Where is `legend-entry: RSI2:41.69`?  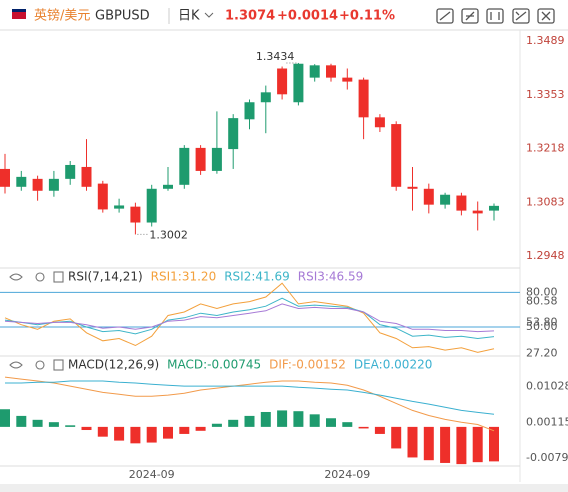
legend-entry: RSI2:41.69 is located at coordinates (257, 277).